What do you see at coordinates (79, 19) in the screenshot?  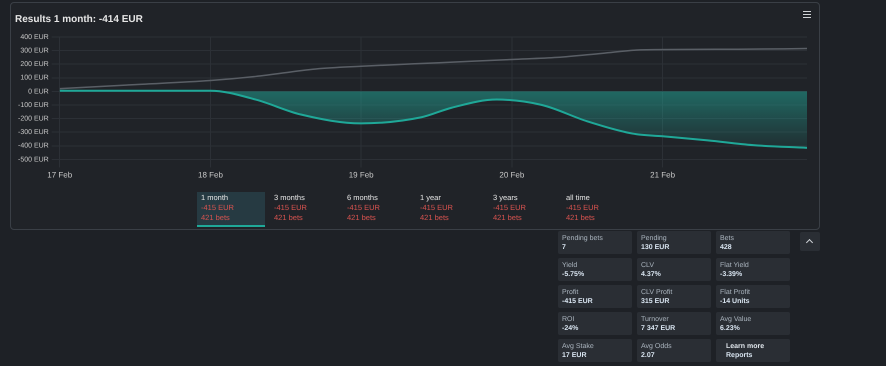 I see `chart-title: Results 1 month: -414 EUR` at bounding box center [79, 19].